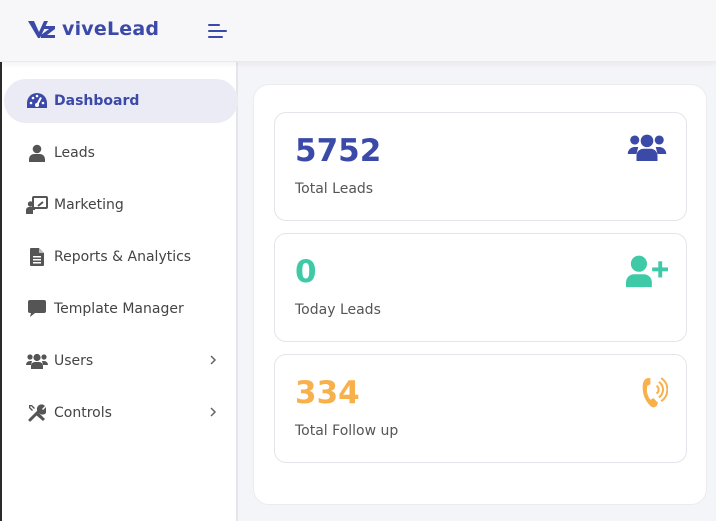 Image resolution: width=716 pixels, height=521 pixels. Describe the element at coordinates (338, 310) in the screenshot. I see `stat-label: Today Leads` at that location.